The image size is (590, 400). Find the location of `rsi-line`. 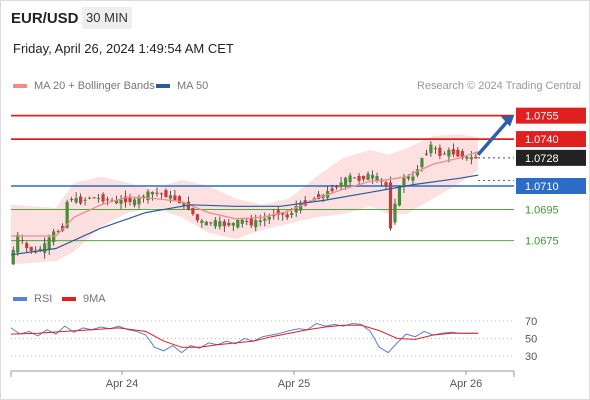

rsi-line is located at coordinates (244, 338).